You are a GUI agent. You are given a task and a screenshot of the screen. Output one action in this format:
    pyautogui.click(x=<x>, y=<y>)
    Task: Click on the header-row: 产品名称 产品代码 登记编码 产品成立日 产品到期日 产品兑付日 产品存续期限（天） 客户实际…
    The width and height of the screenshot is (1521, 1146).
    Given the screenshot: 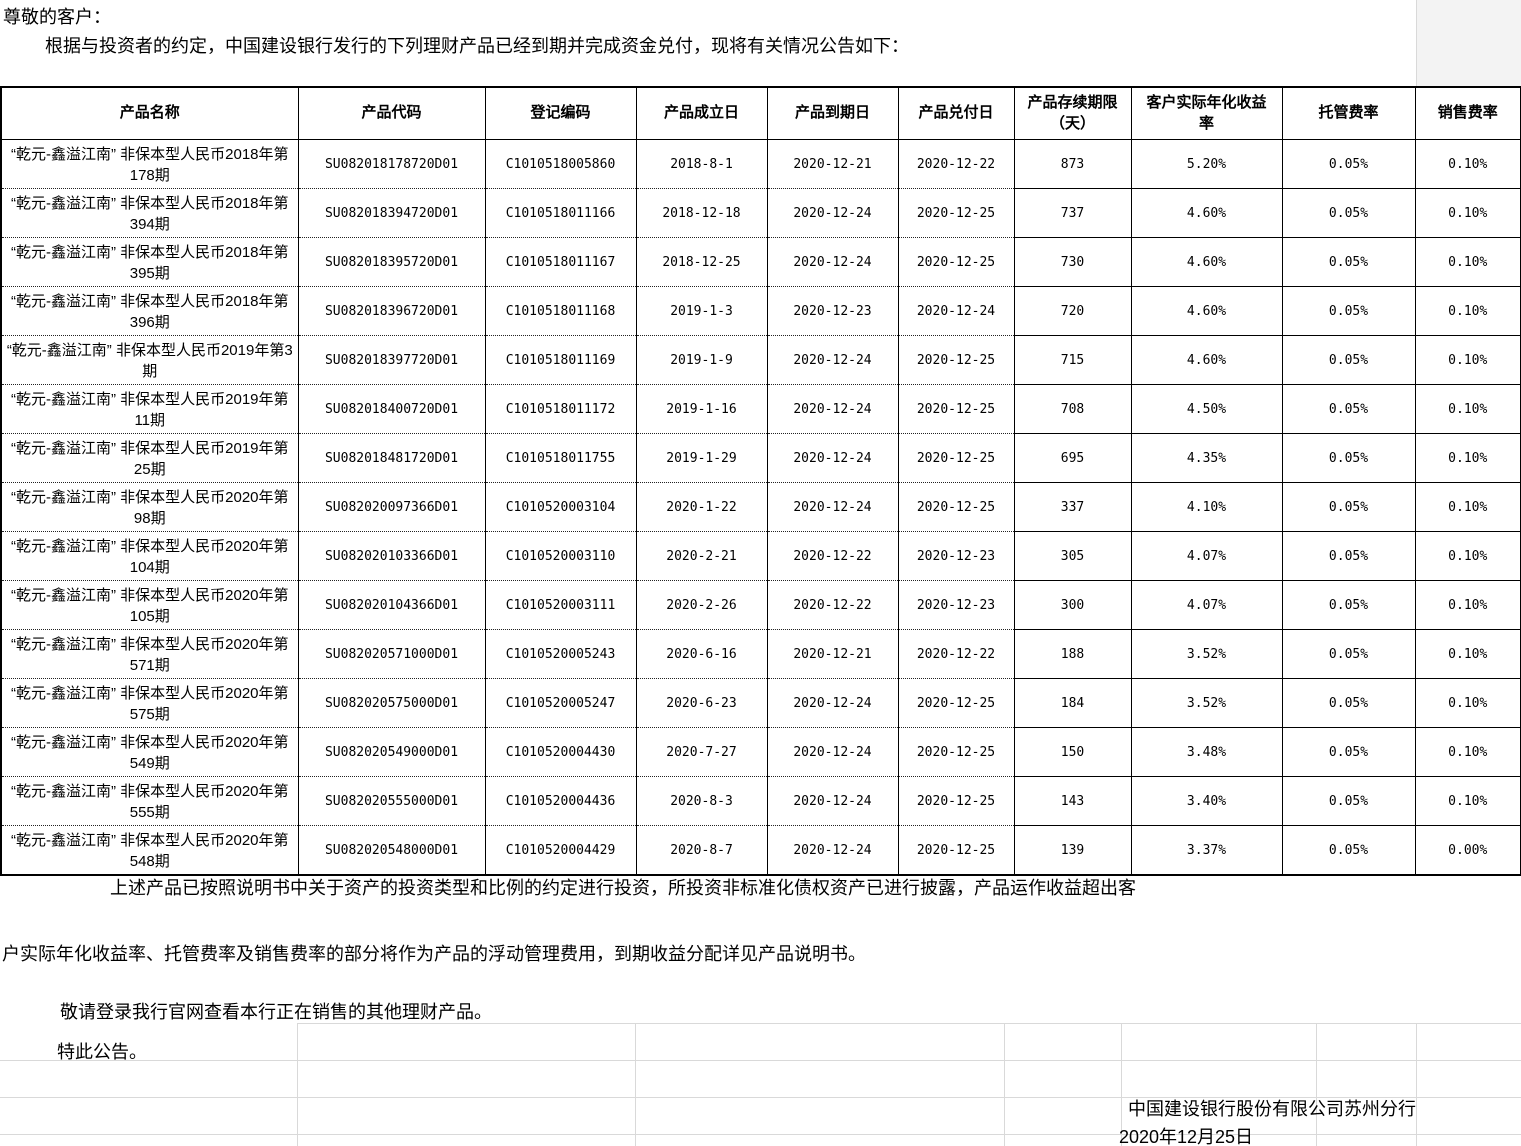 What is the action you would take?
    pyautogui.click(x=761, y=113)
    